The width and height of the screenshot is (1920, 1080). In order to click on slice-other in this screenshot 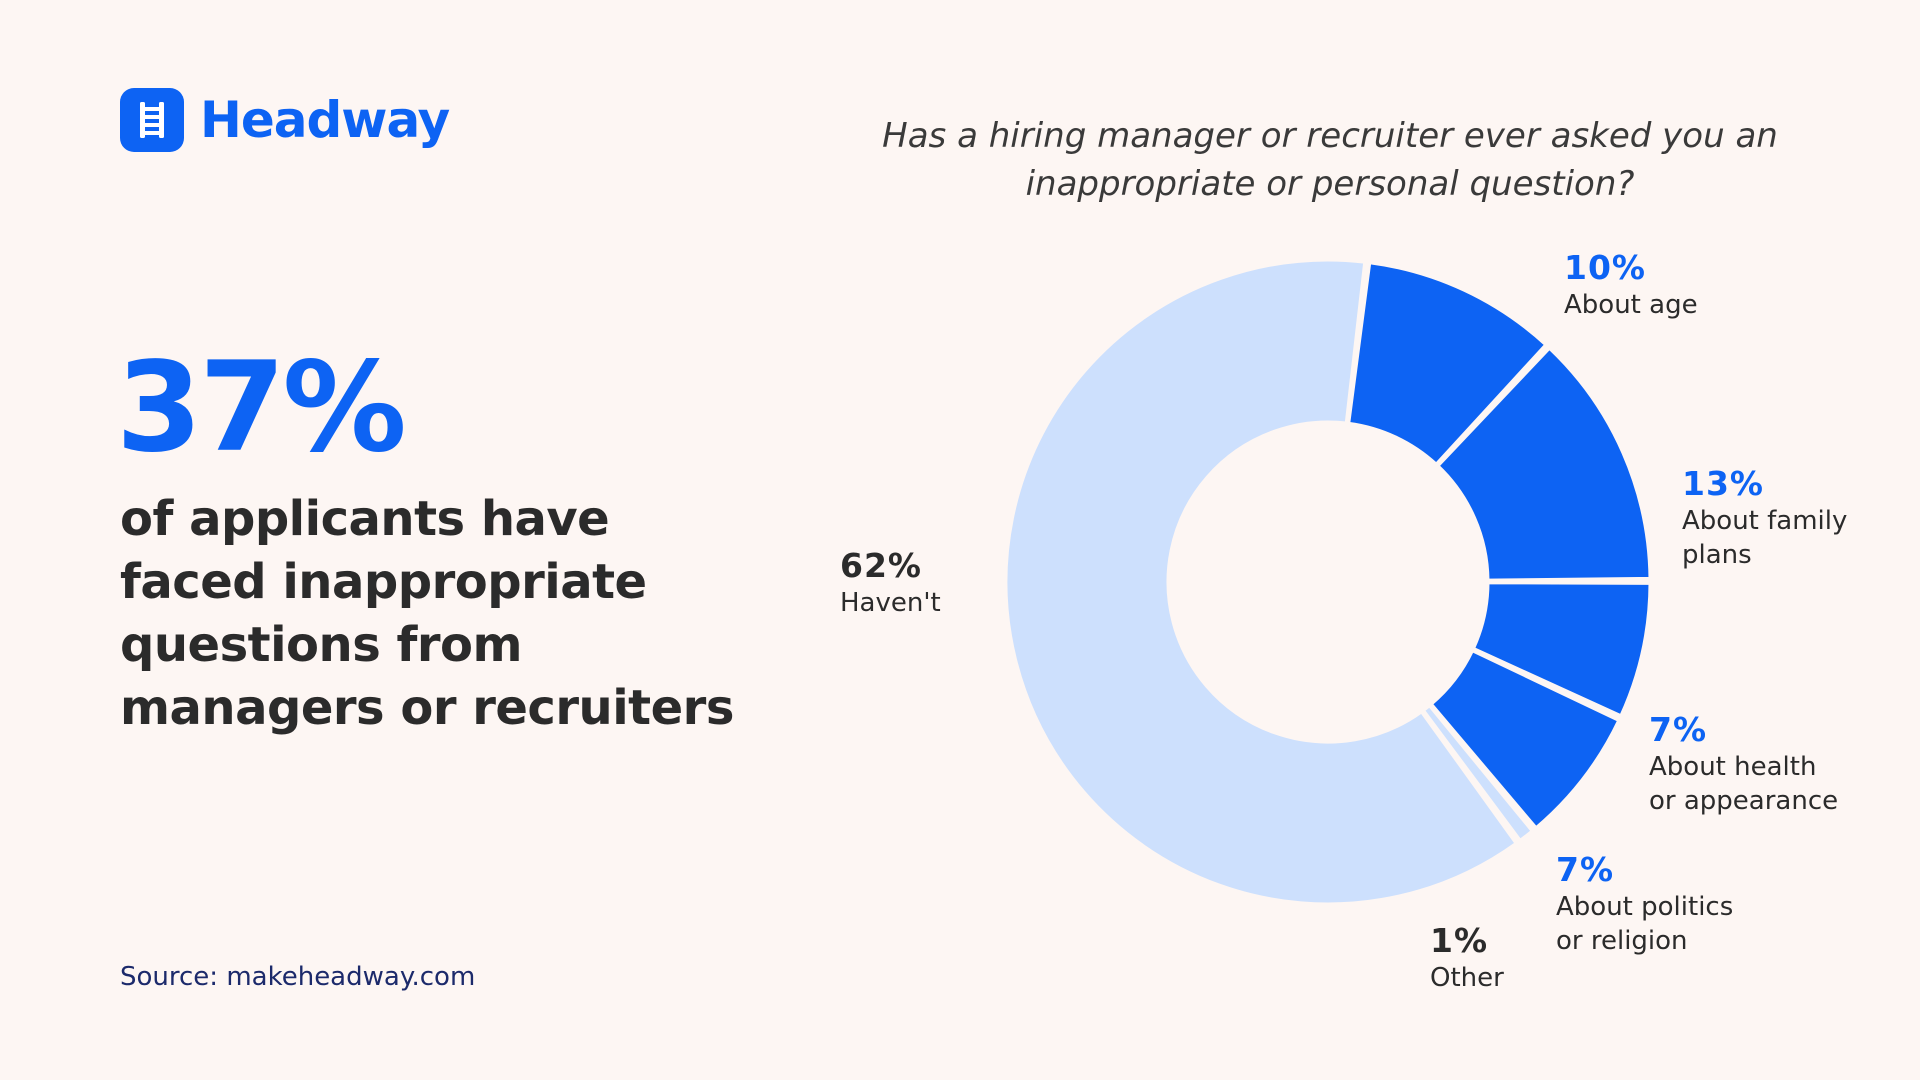, I will do `click(1478, 773)`.